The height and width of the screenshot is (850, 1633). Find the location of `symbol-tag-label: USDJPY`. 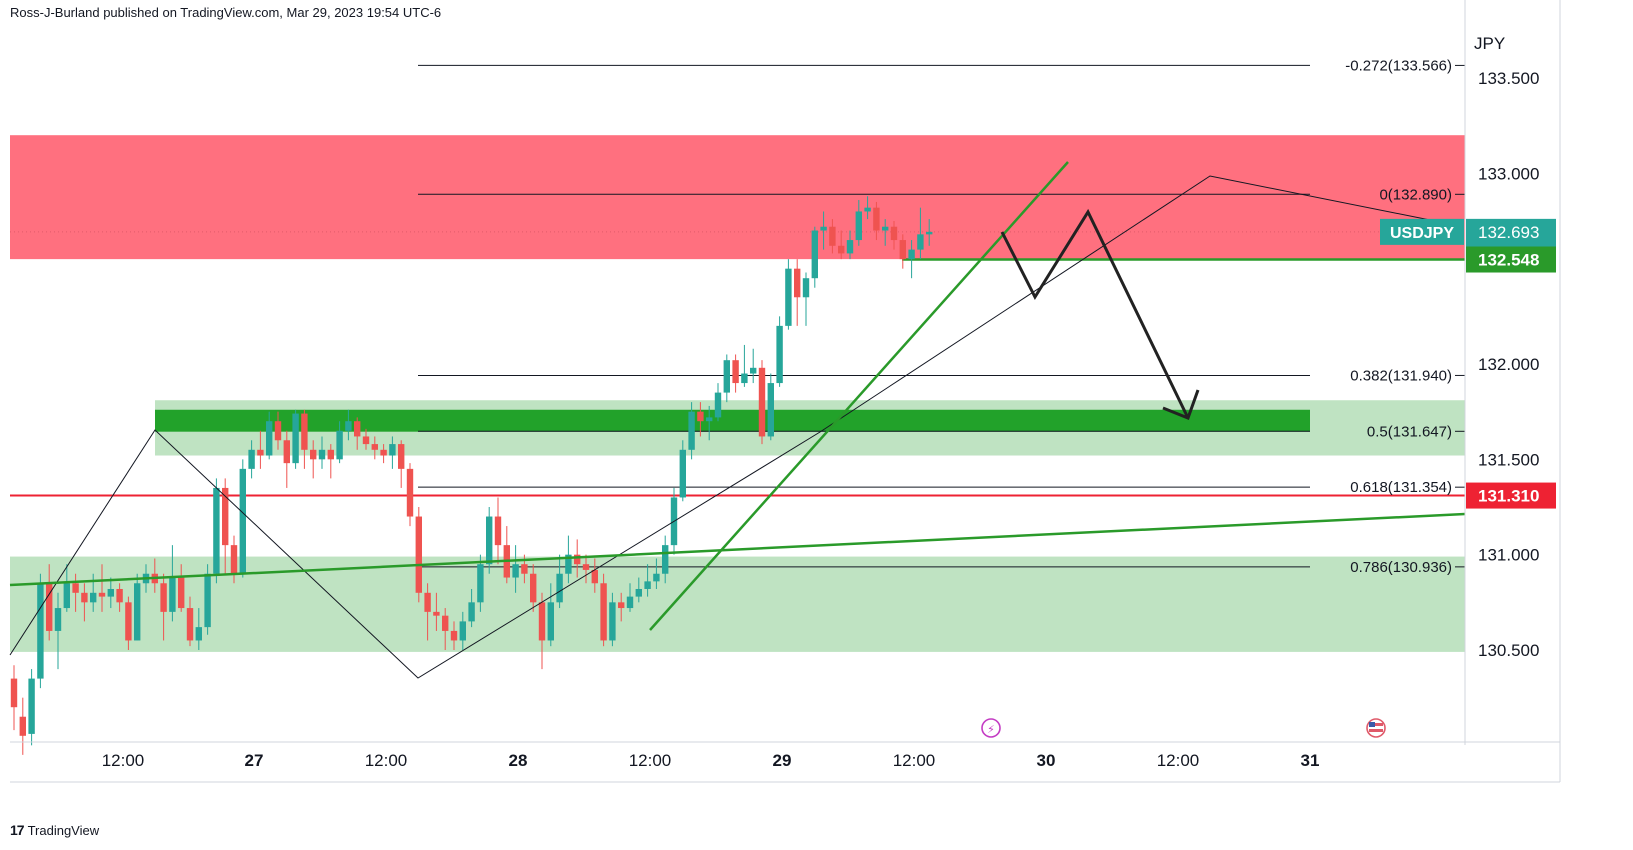

symbol-tag-label: USDJPY is located at coordinates (1422, 233).